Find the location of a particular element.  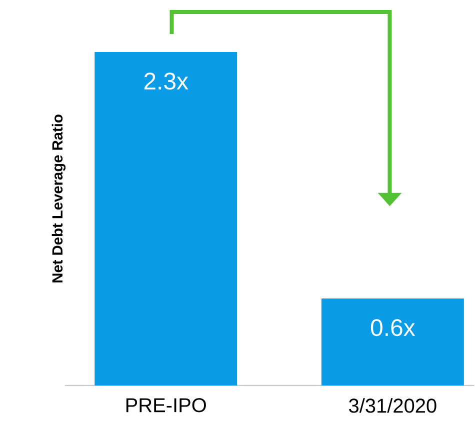

data-label: 0.6x is located at coordinates (393, 327).